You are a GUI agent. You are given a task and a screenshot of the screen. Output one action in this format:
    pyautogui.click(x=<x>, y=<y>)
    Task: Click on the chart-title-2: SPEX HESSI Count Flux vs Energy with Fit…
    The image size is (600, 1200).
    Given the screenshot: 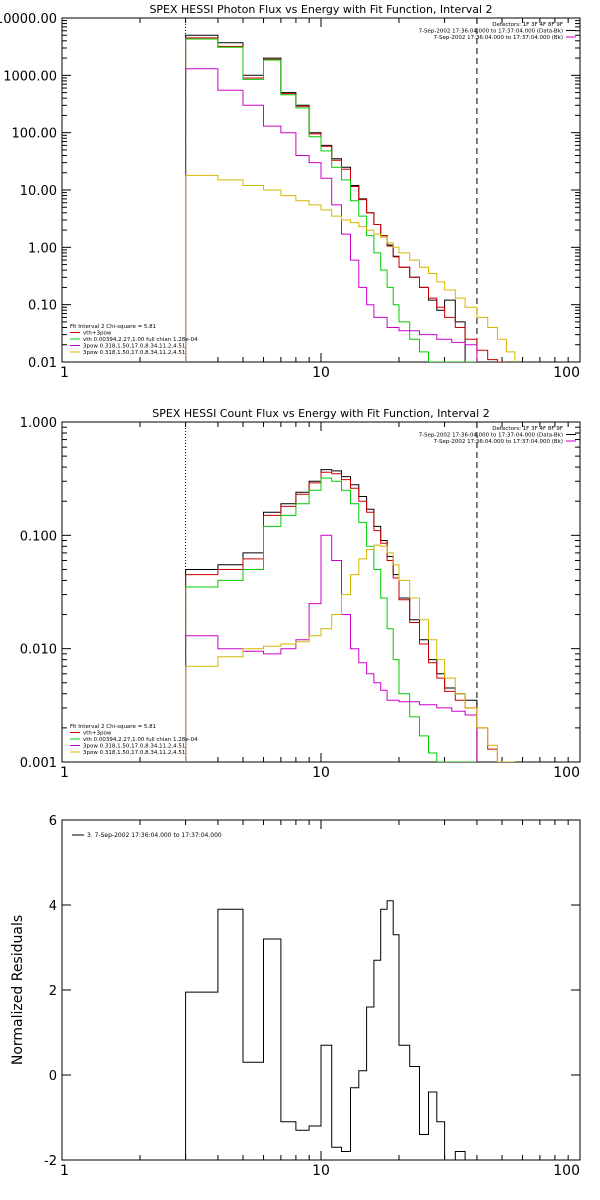 What is the action you would take?
    pyautogui.click(x=320, y=413)
    